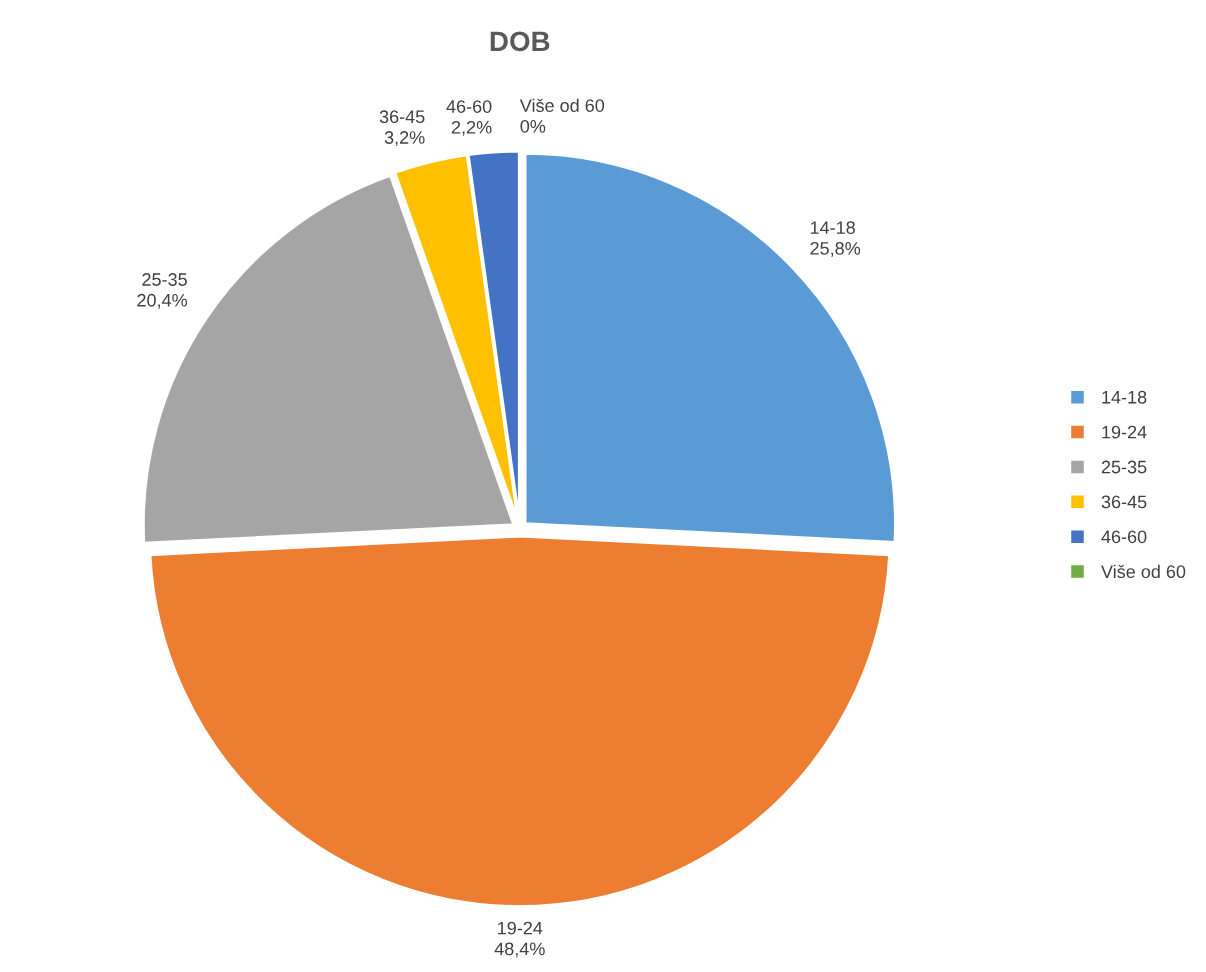  Describe the element at coordinates (471, 128) in the screenshot. I see `data-label: 2,2%` at that location.